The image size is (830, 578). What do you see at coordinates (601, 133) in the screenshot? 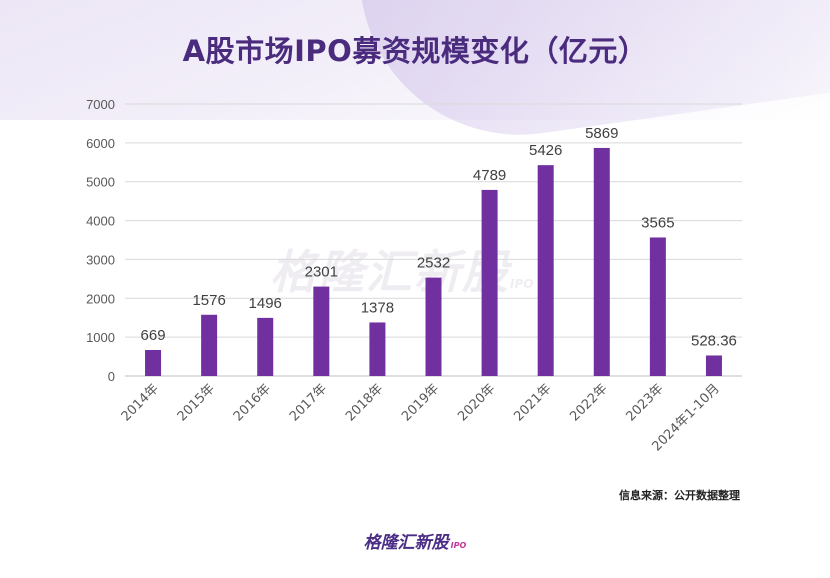
I see `data-label: 5869` at bounding box center [601, 133].